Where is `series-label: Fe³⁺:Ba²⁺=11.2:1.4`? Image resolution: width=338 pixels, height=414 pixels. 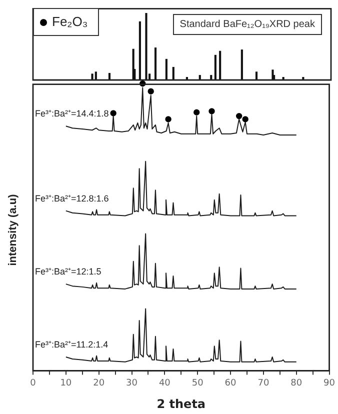 series-label: Fe³⁺:Ba²⁺=11.2:1.4 is located at coordinates (71, 345).